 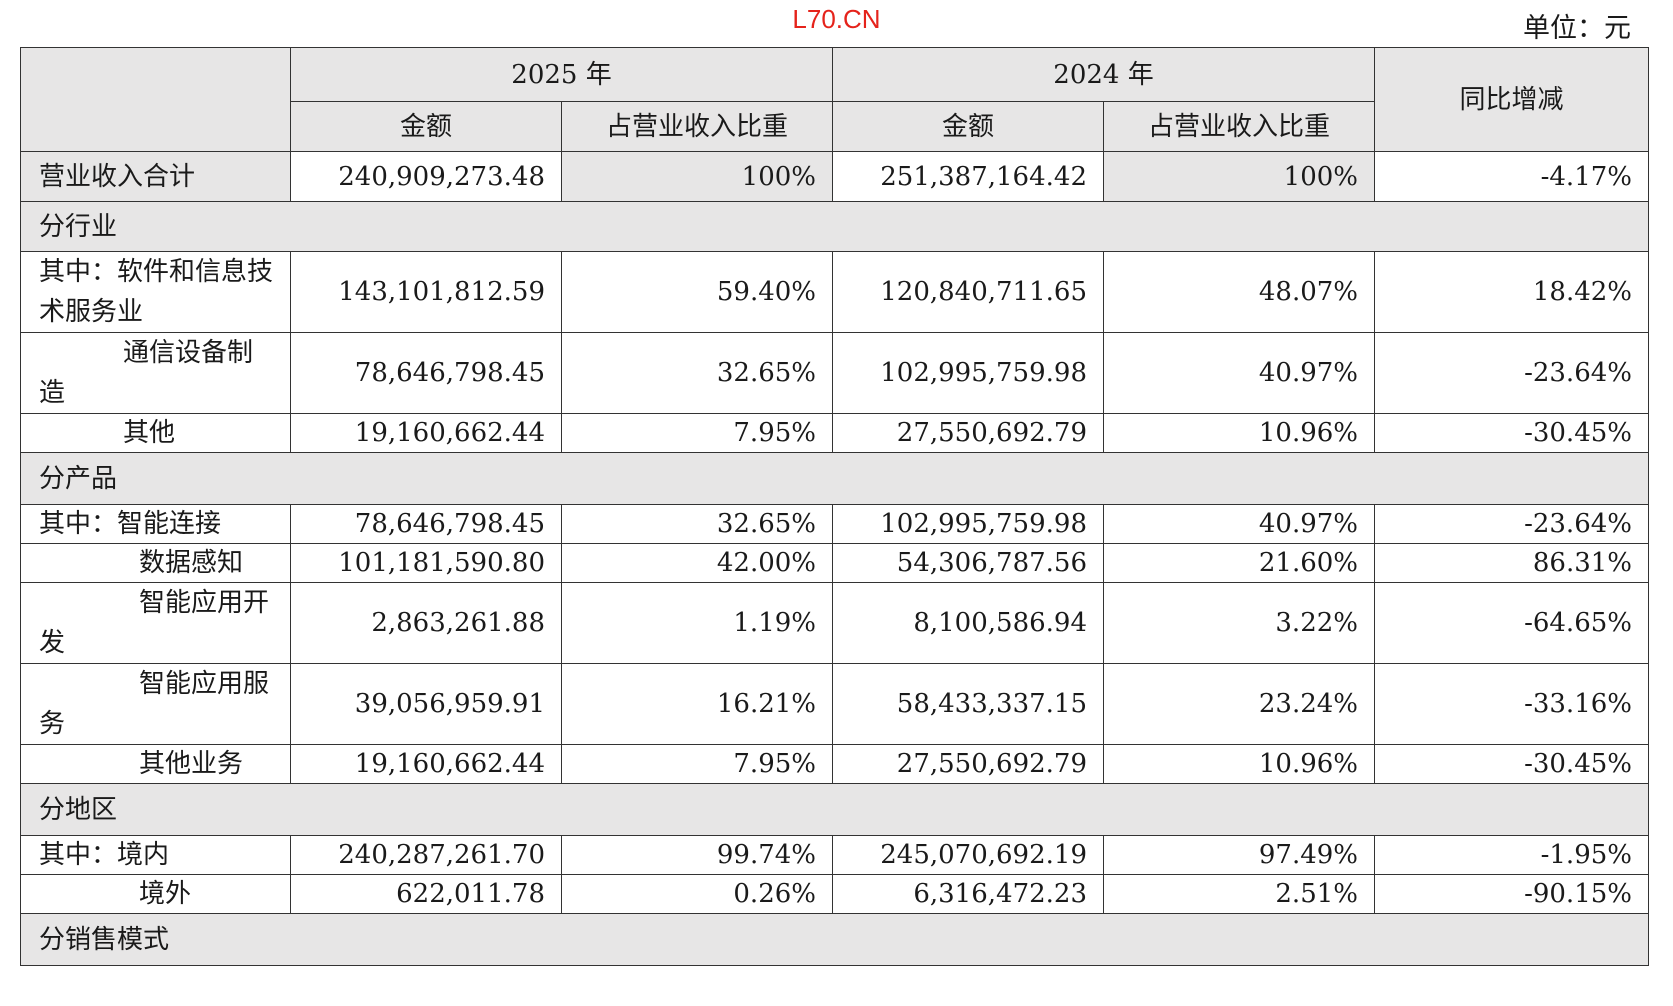 What do you see at coordinates (968, 126) in the screenshot?
I see `header-amount-2024: 金额` at bounding box center [968, 126].